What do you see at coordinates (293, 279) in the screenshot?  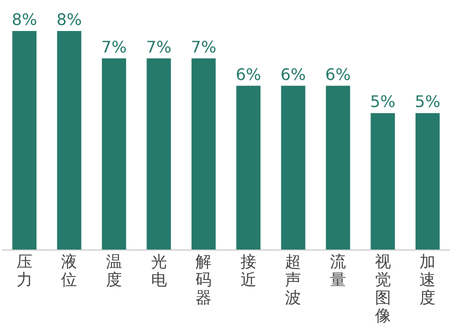 I see `x-tick-label: 超声波` at bounding box center [293, 279].